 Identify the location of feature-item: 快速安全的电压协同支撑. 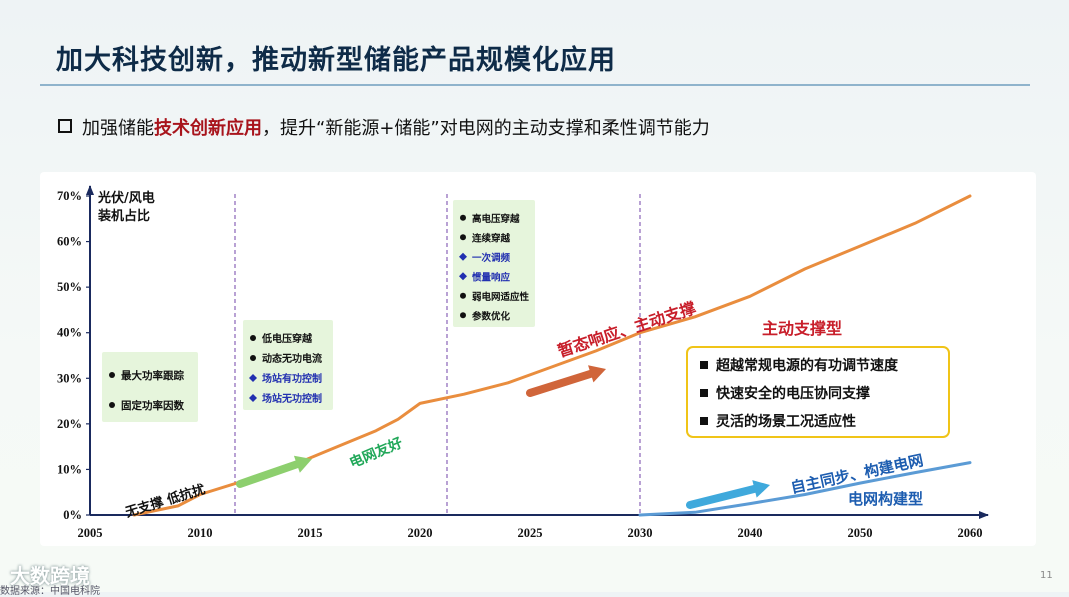
(793, 393).